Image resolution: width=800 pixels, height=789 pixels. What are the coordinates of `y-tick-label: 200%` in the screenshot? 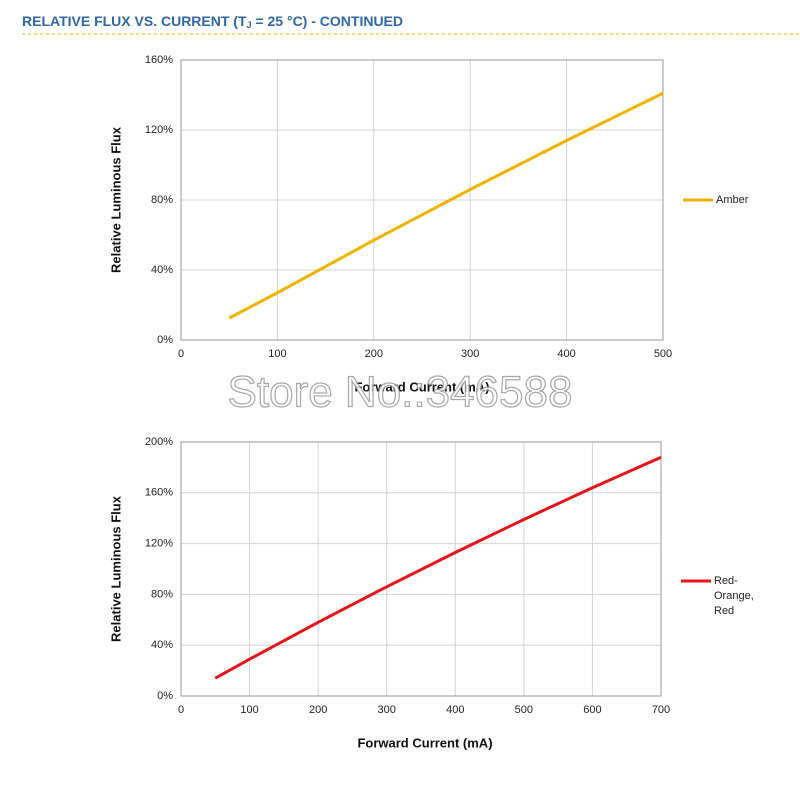 It's located at (159, 442).